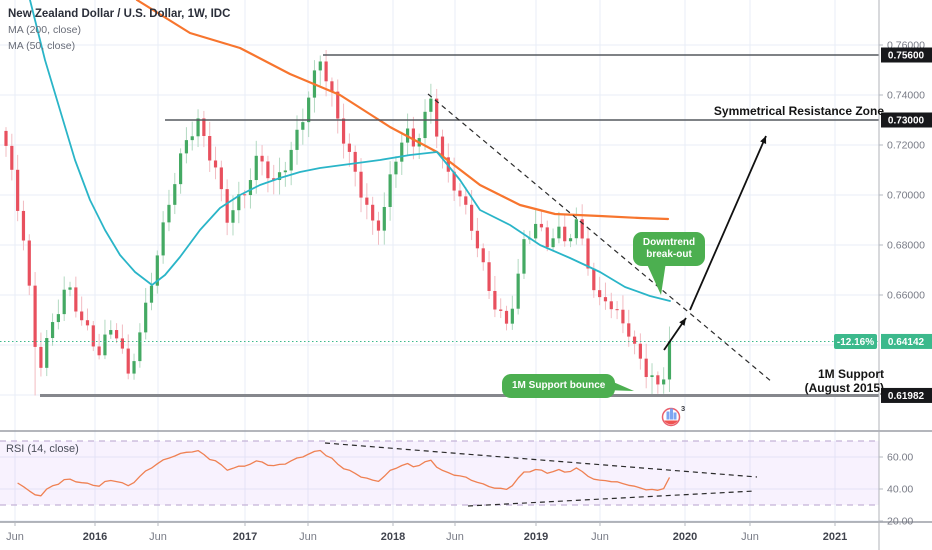  I want to click on support-label: 1M Support (August 2015), so click(844, 381).